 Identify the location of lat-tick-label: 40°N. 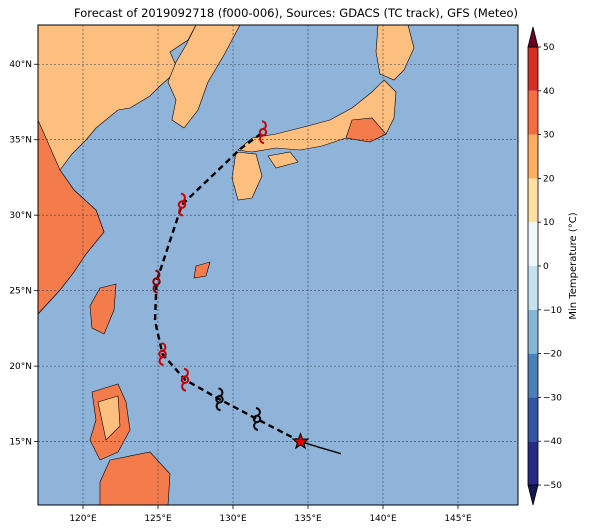
(20, 65).